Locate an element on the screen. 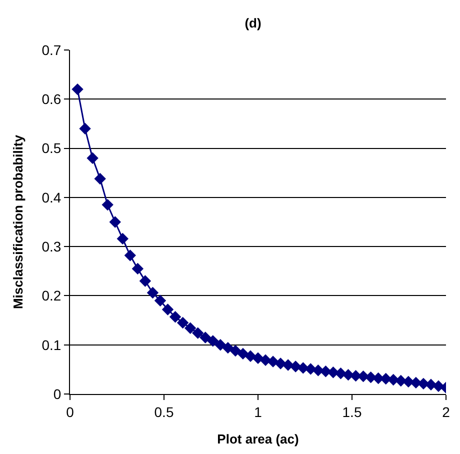  x-tick-label: 0 is located at coordinates (70, 412).